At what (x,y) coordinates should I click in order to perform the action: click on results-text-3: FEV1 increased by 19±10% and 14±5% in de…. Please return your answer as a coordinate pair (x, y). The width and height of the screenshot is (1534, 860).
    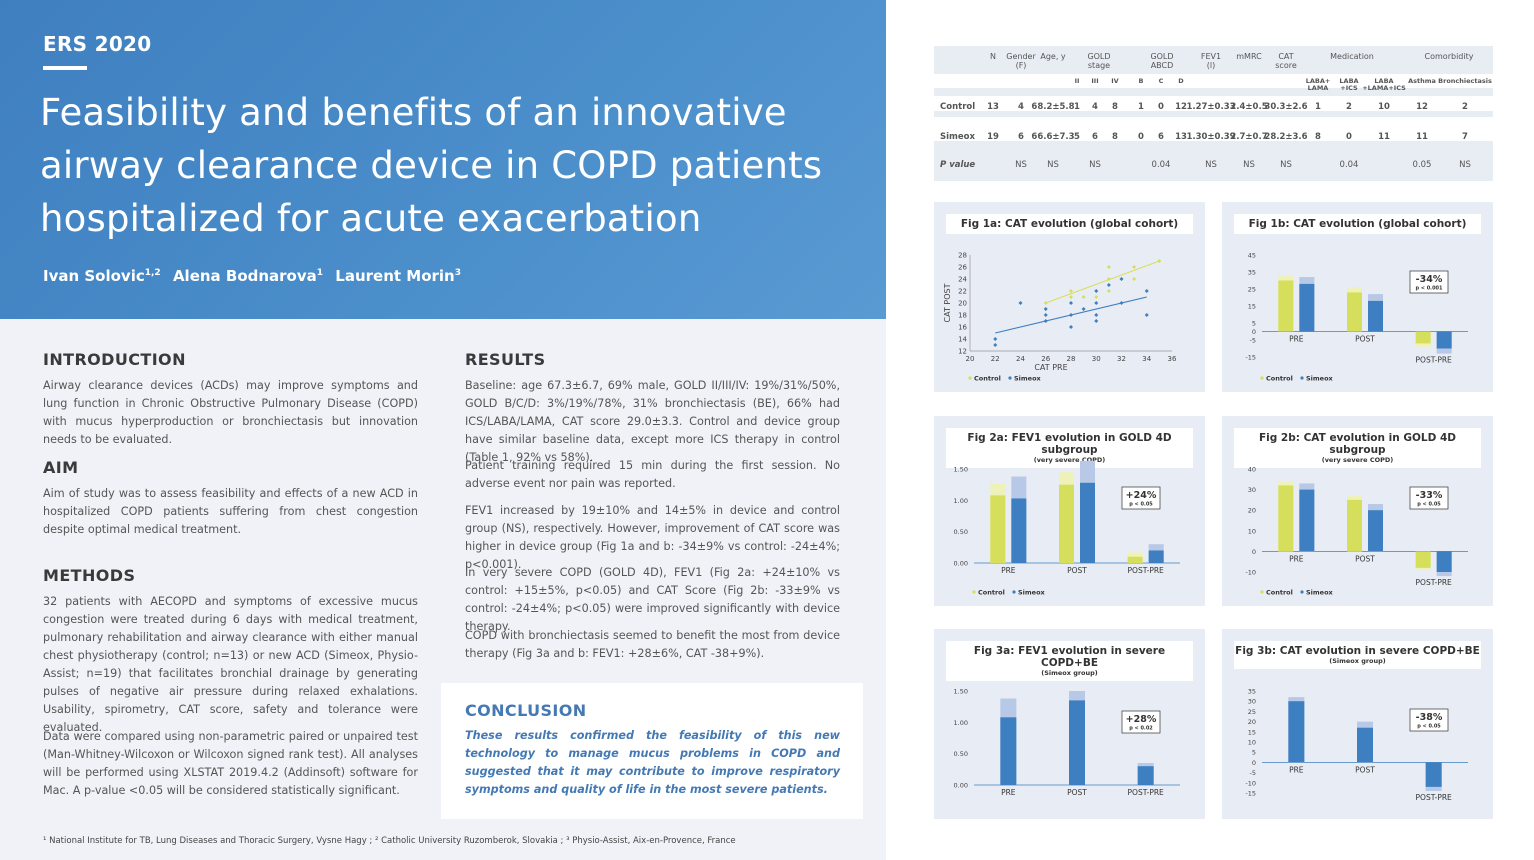
    Looking at the image, I should click on (652, 537).